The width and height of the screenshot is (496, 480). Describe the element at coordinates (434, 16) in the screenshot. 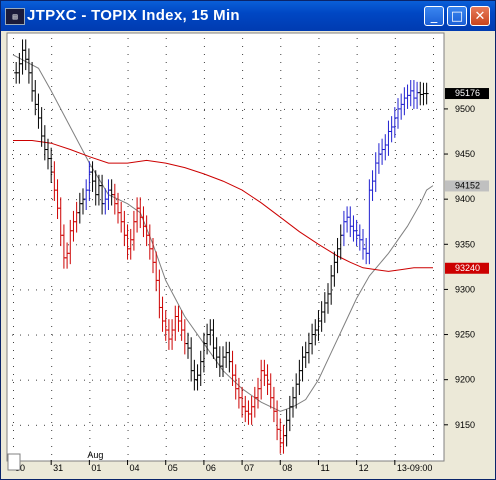

I see `minimize-button: _` at that location.